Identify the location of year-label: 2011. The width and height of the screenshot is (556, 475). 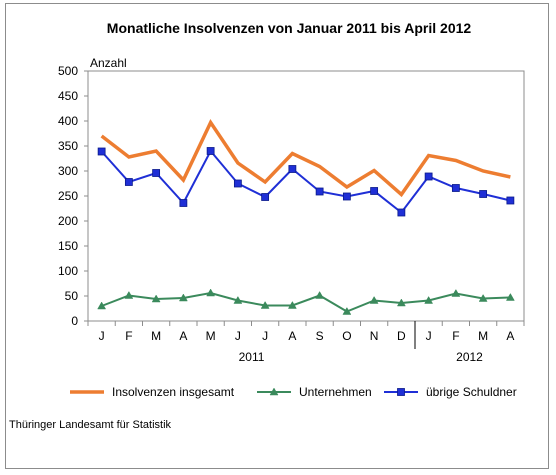
(252, 357).